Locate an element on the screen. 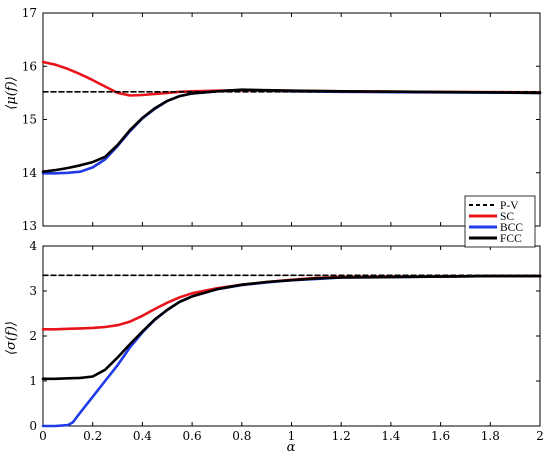  x-tick-label: 0 is located at coordinates (43, 436).